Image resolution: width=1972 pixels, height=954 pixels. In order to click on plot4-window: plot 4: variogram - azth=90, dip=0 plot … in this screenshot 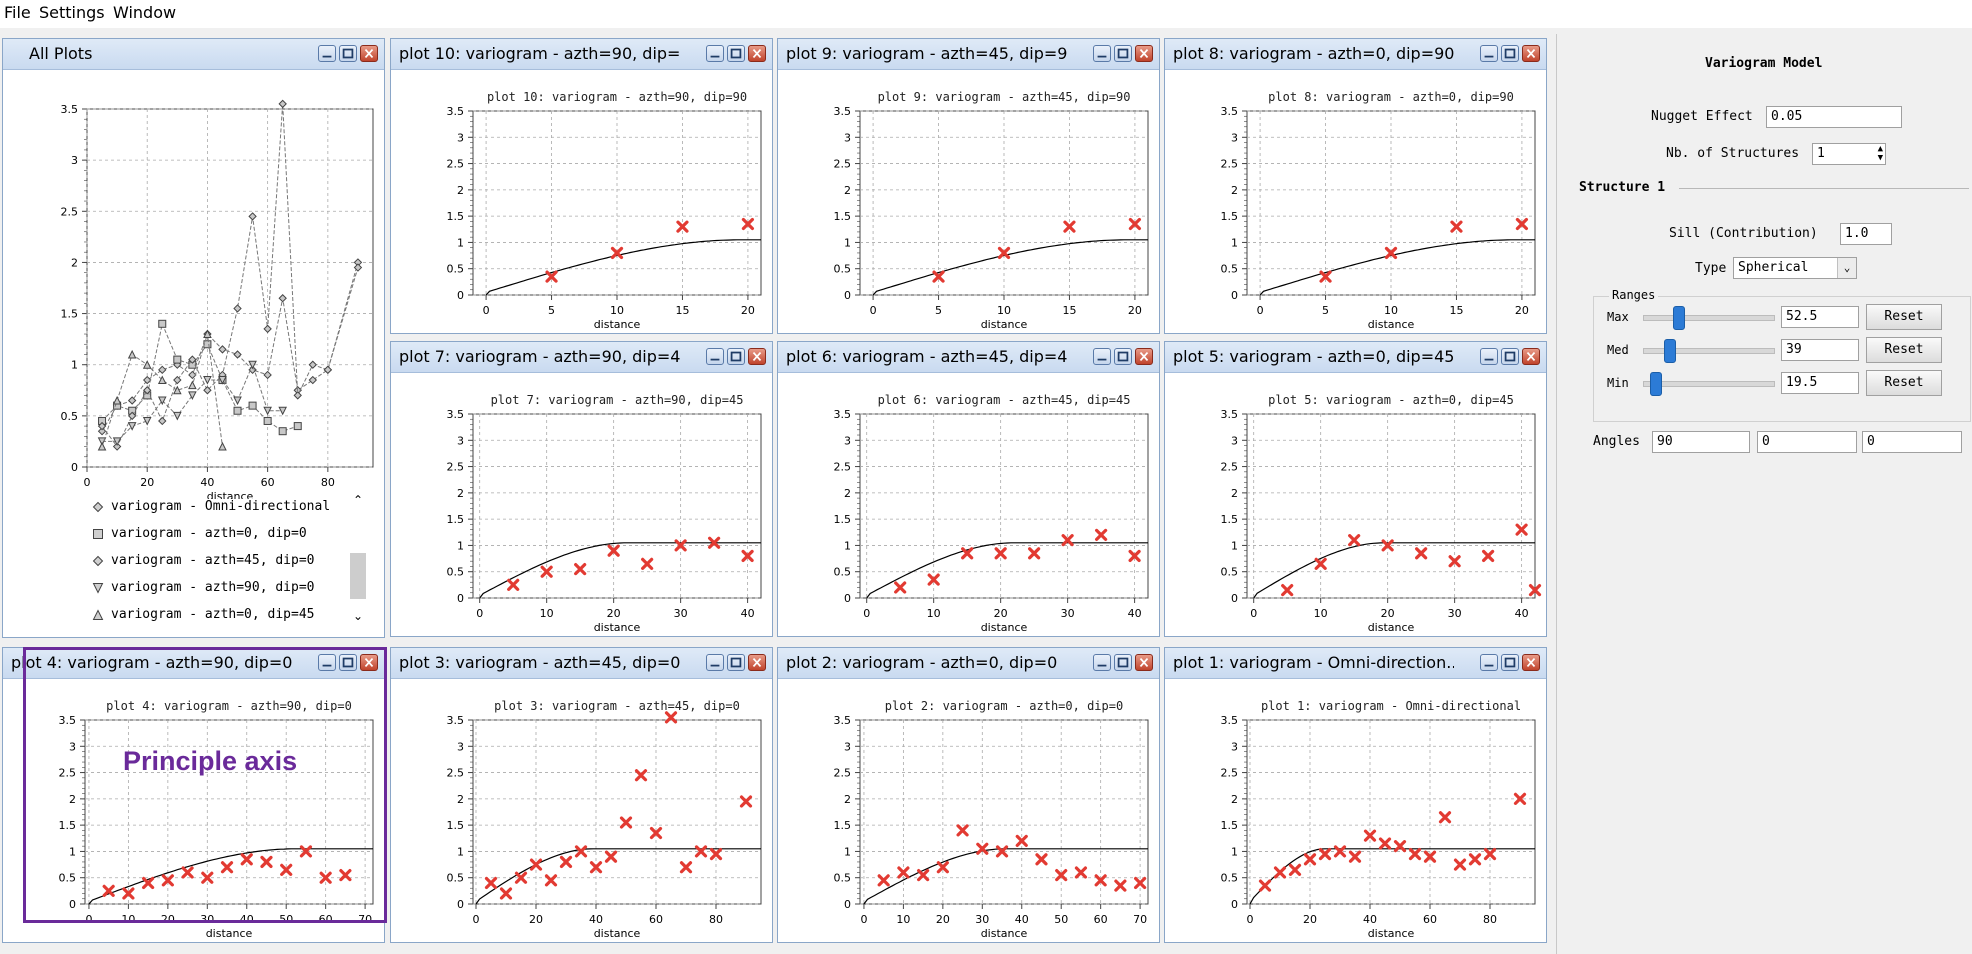, I will do `click(193, 795)`.